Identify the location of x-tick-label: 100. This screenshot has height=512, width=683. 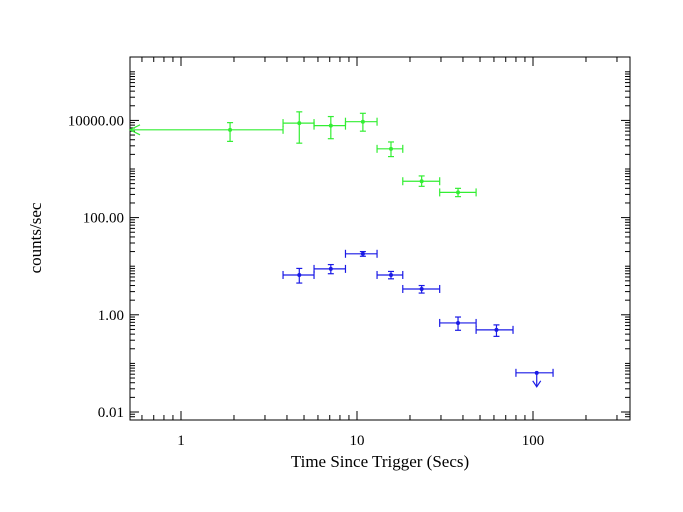
(533, 441).